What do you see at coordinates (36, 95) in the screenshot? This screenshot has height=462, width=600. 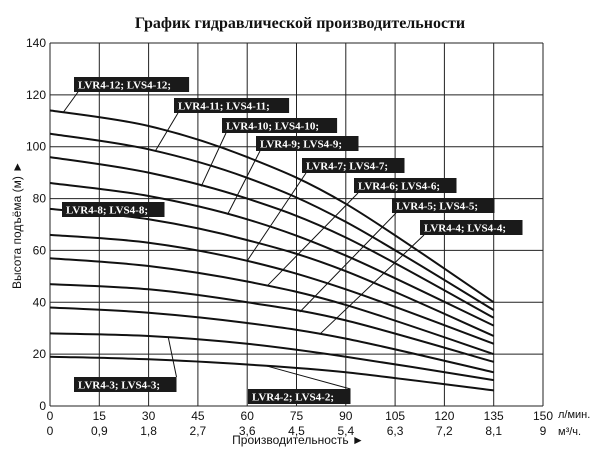 I see `y-tick-label: 120` at bounding box center [36, 95].